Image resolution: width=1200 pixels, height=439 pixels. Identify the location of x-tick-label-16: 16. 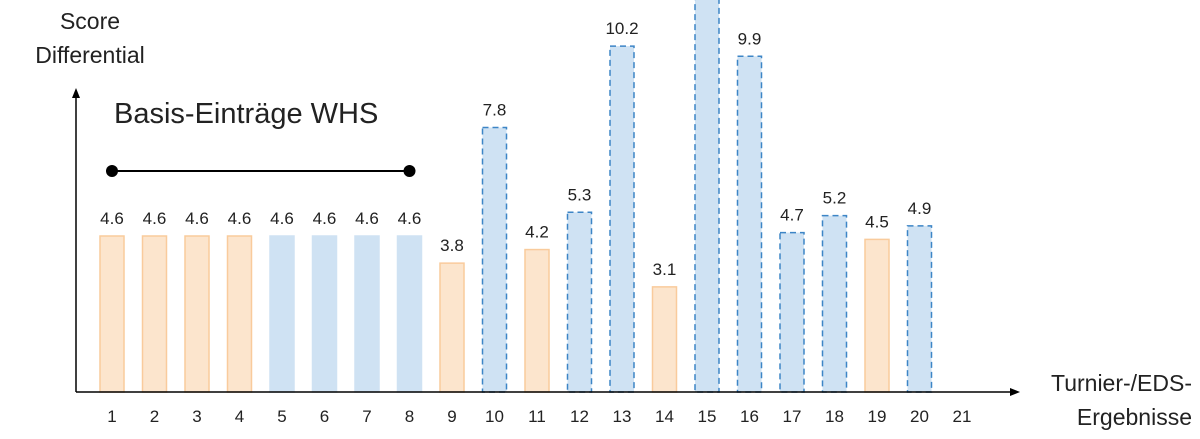
(749, 416).